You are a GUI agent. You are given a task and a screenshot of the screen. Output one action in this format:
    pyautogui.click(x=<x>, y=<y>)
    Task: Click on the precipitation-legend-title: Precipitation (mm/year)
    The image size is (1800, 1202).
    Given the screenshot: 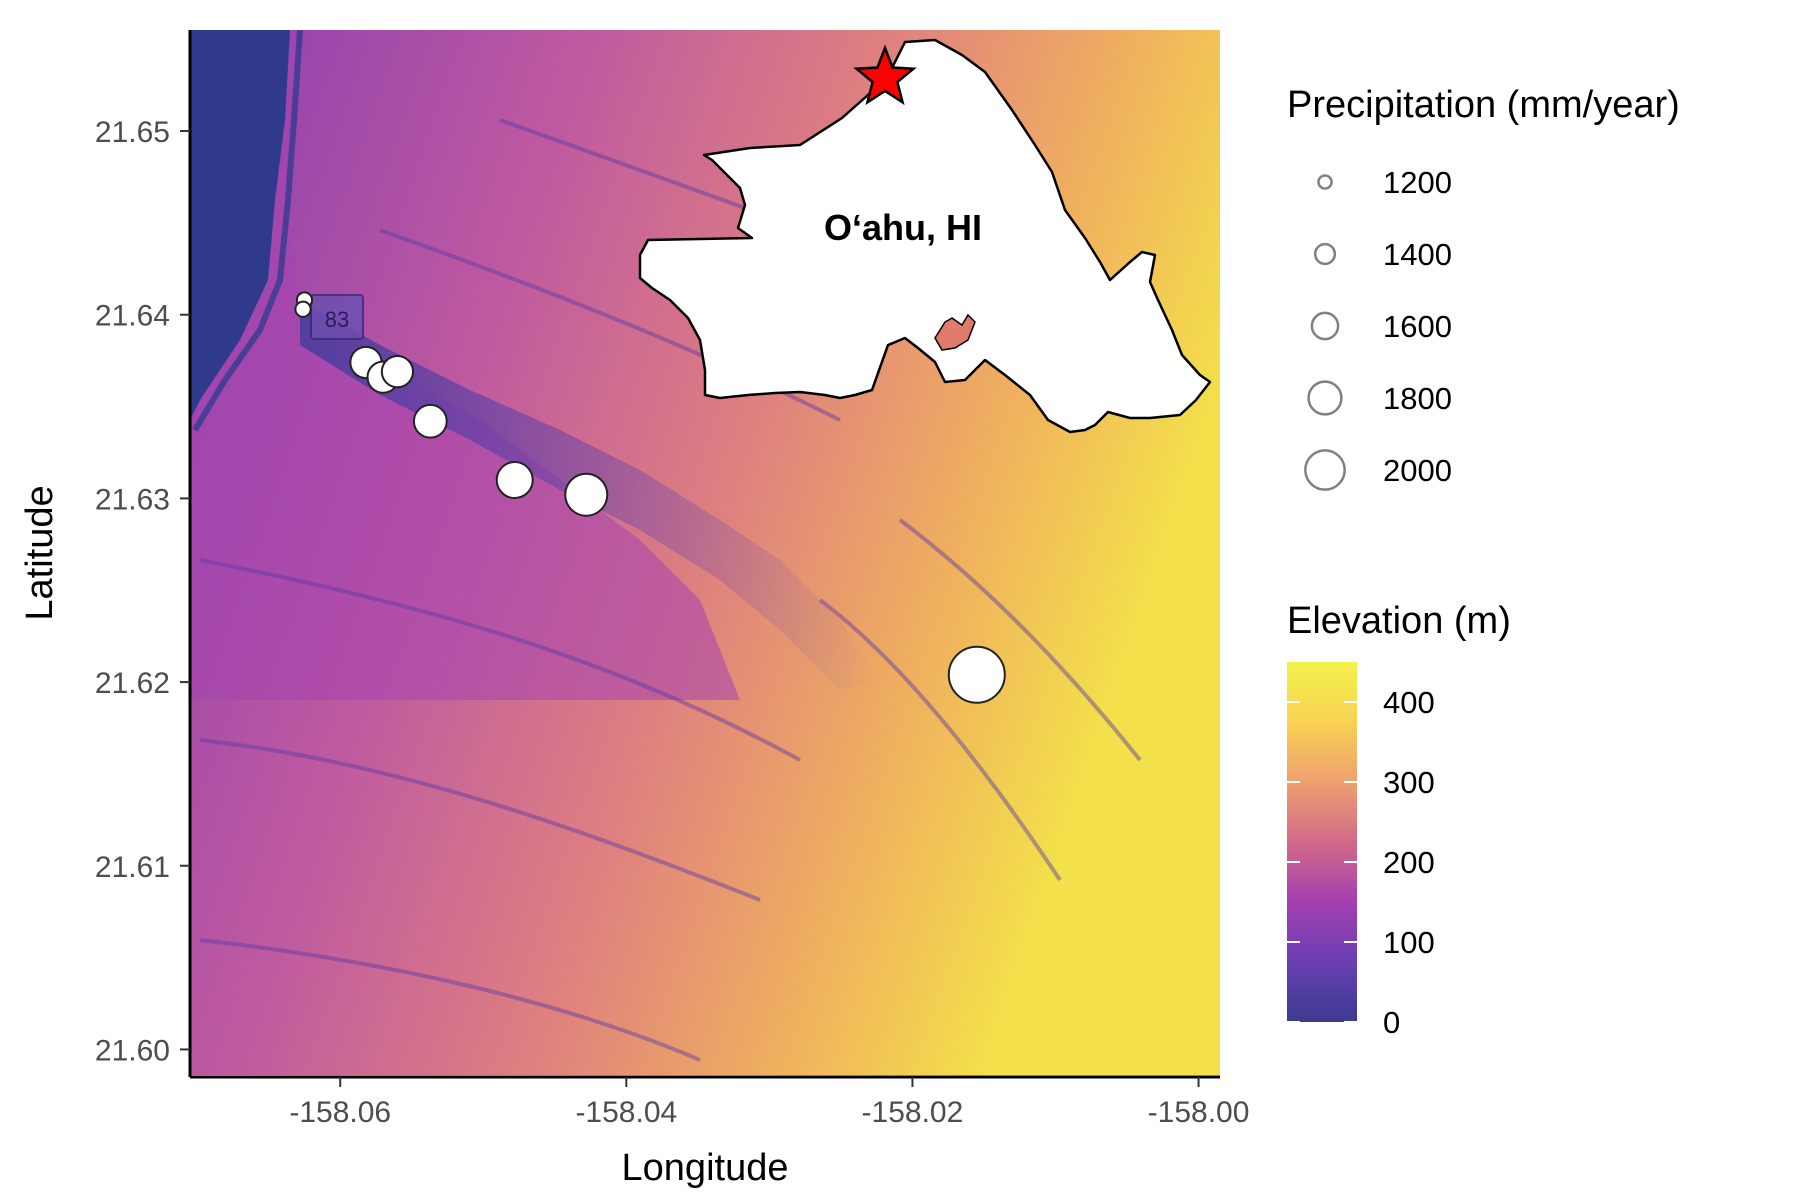 What is the action you would take?
    pyautogui.click(x=1483, y=105)
    